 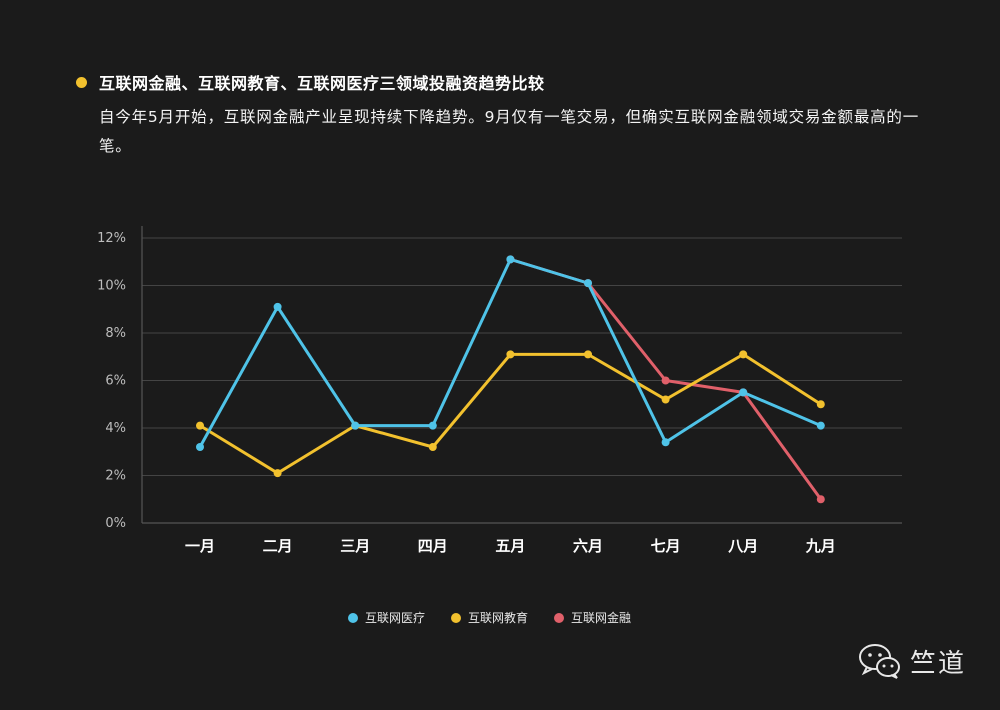 What do you see at coordinates (937, 663) in the screenshot?
I see `watermark-text: 竺道` at bounding box center [937, 663].